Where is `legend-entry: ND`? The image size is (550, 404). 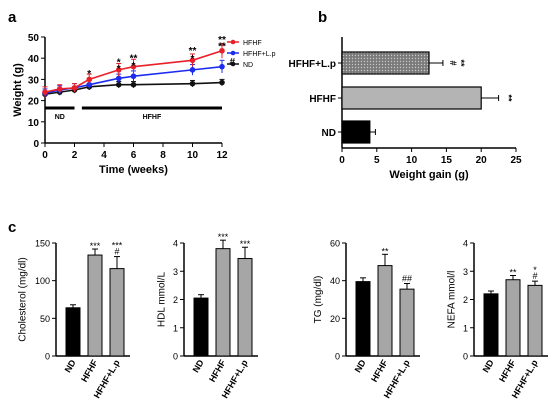
legend-entry: ND is located at coordinates (248, 65).